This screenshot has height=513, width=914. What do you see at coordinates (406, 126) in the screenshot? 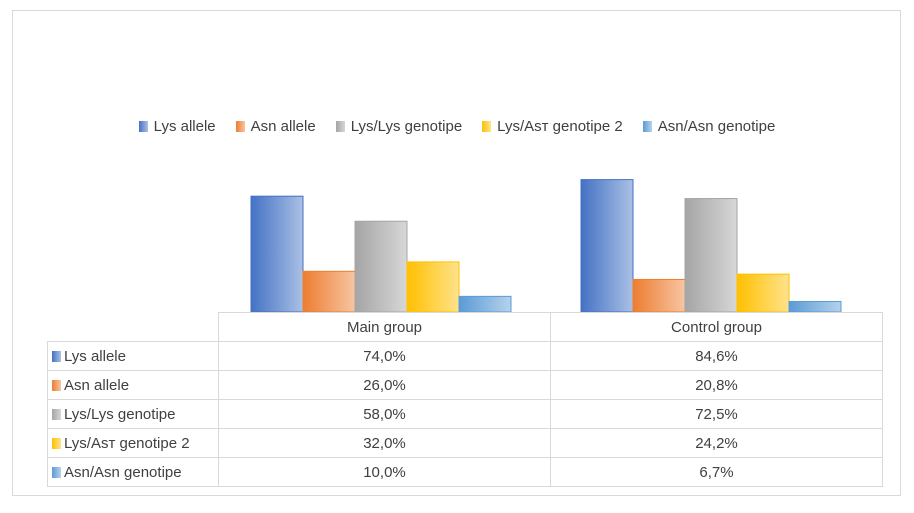
I see `legend-label: Lys/Lys genotipe` at bounding box center [406, 126].